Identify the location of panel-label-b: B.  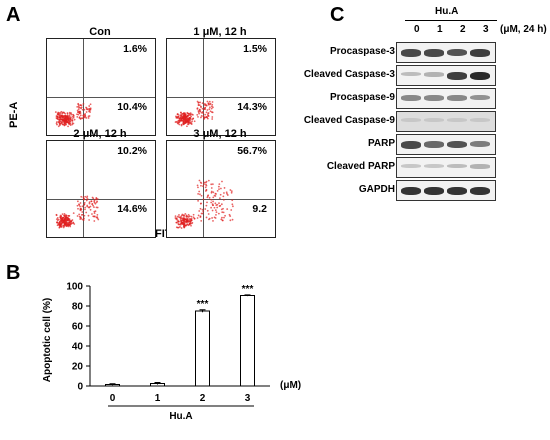
(13, 273).